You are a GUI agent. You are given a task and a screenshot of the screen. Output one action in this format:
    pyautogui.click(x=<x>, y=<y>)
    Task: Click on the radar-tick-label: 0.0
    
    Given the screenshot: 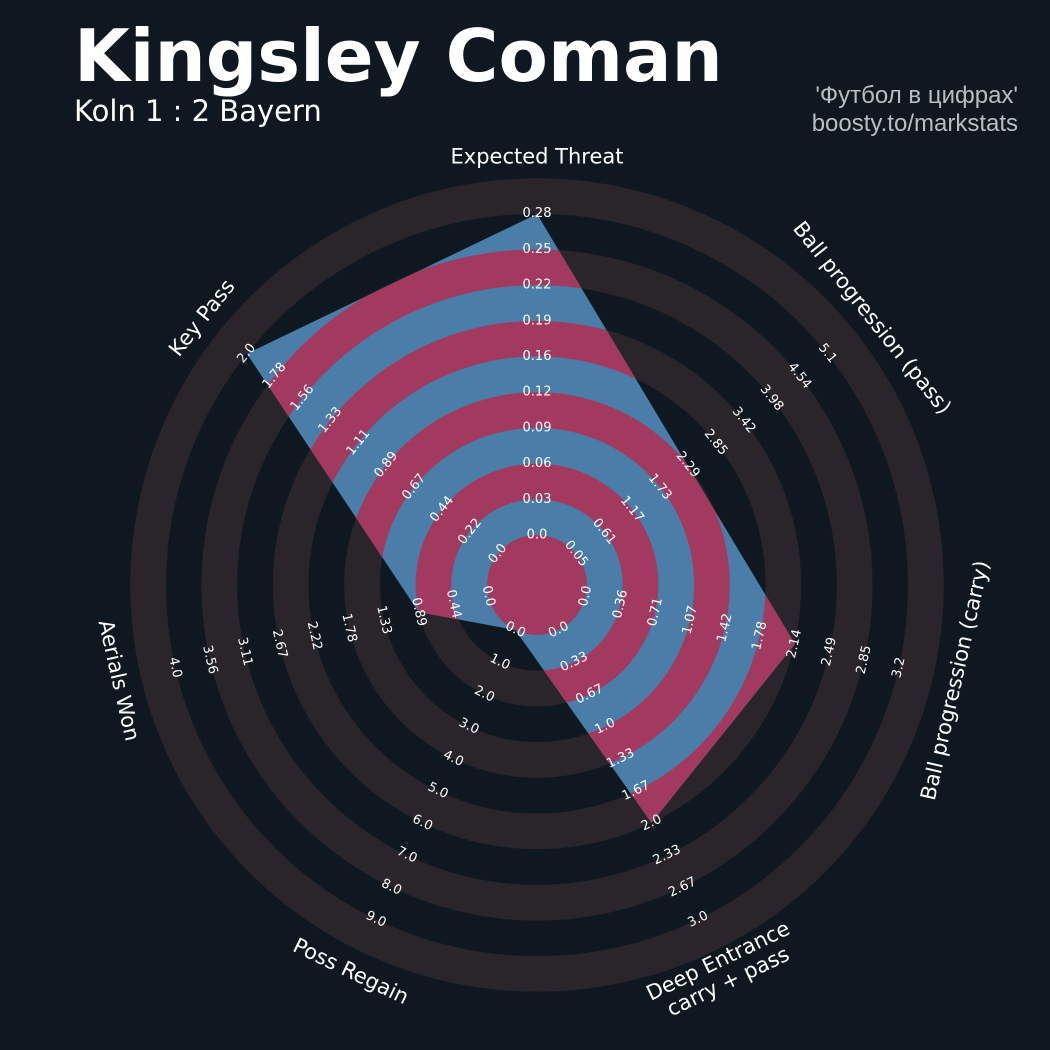 What is the action you would take?
    pyautogui.click(x=537, y=535)
    